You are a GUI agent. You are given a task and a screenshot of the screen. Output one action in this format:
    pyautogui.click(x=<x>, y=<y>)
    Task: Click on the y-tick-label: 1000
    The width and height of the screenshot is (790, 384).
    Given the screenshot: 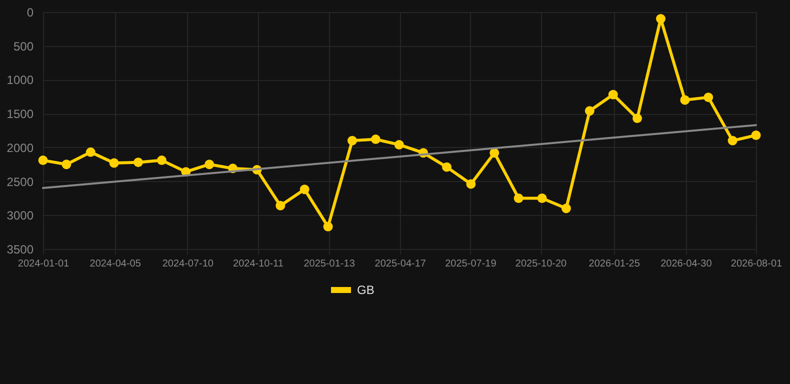 What is the action you would take?
    pyautogui.click(x=20, y=80)
    